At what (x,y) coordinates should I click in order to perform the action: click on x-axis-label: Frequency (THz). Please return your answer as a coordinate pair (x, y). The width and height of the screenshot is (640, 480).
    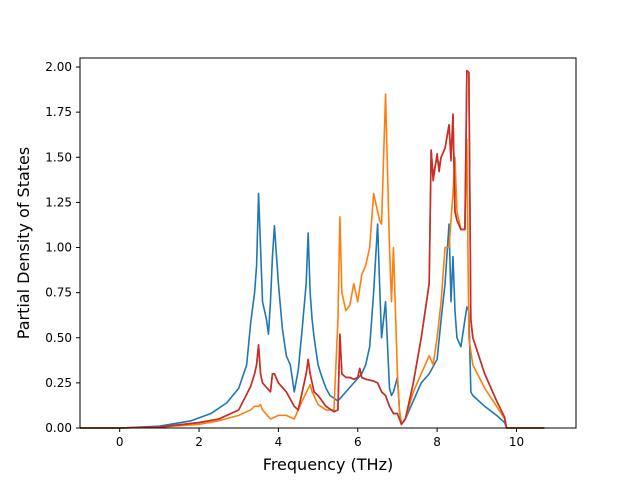
    Looking at the image, I should click on (328, 464).